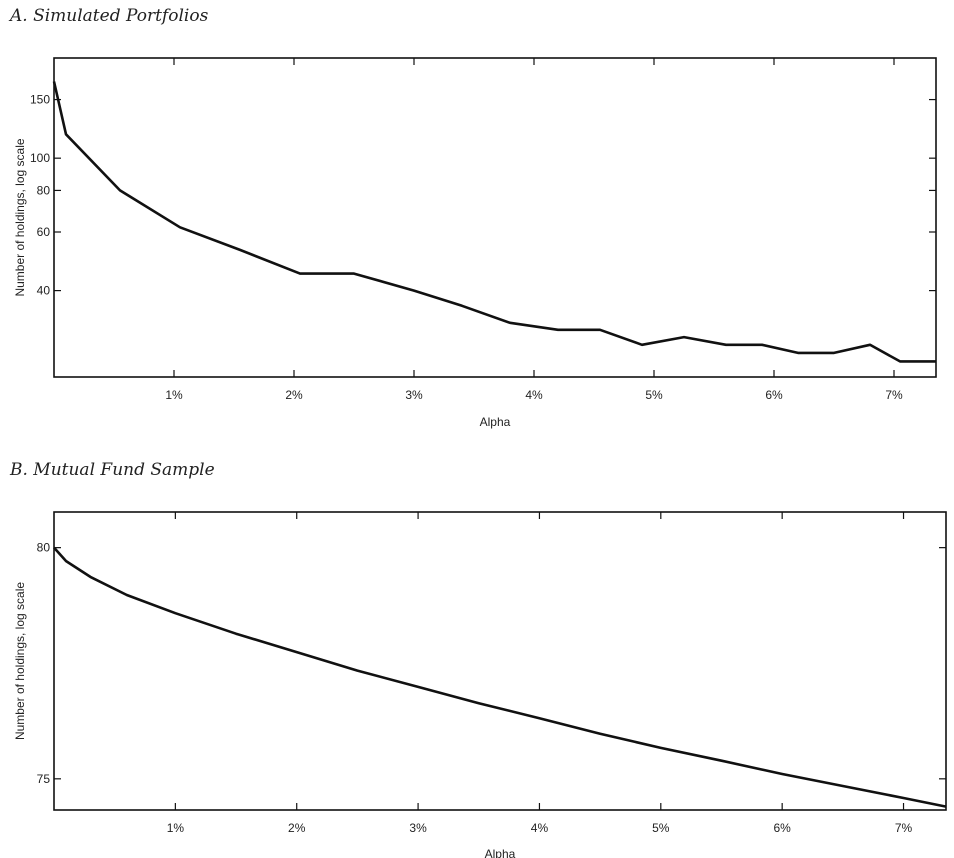 Image resolution: width=954 pixels, height=858 pixels. Describe the element at coordinates (654, 395) in the screenshot. I see `panel-a-x-tick-label: 5%` at that location.